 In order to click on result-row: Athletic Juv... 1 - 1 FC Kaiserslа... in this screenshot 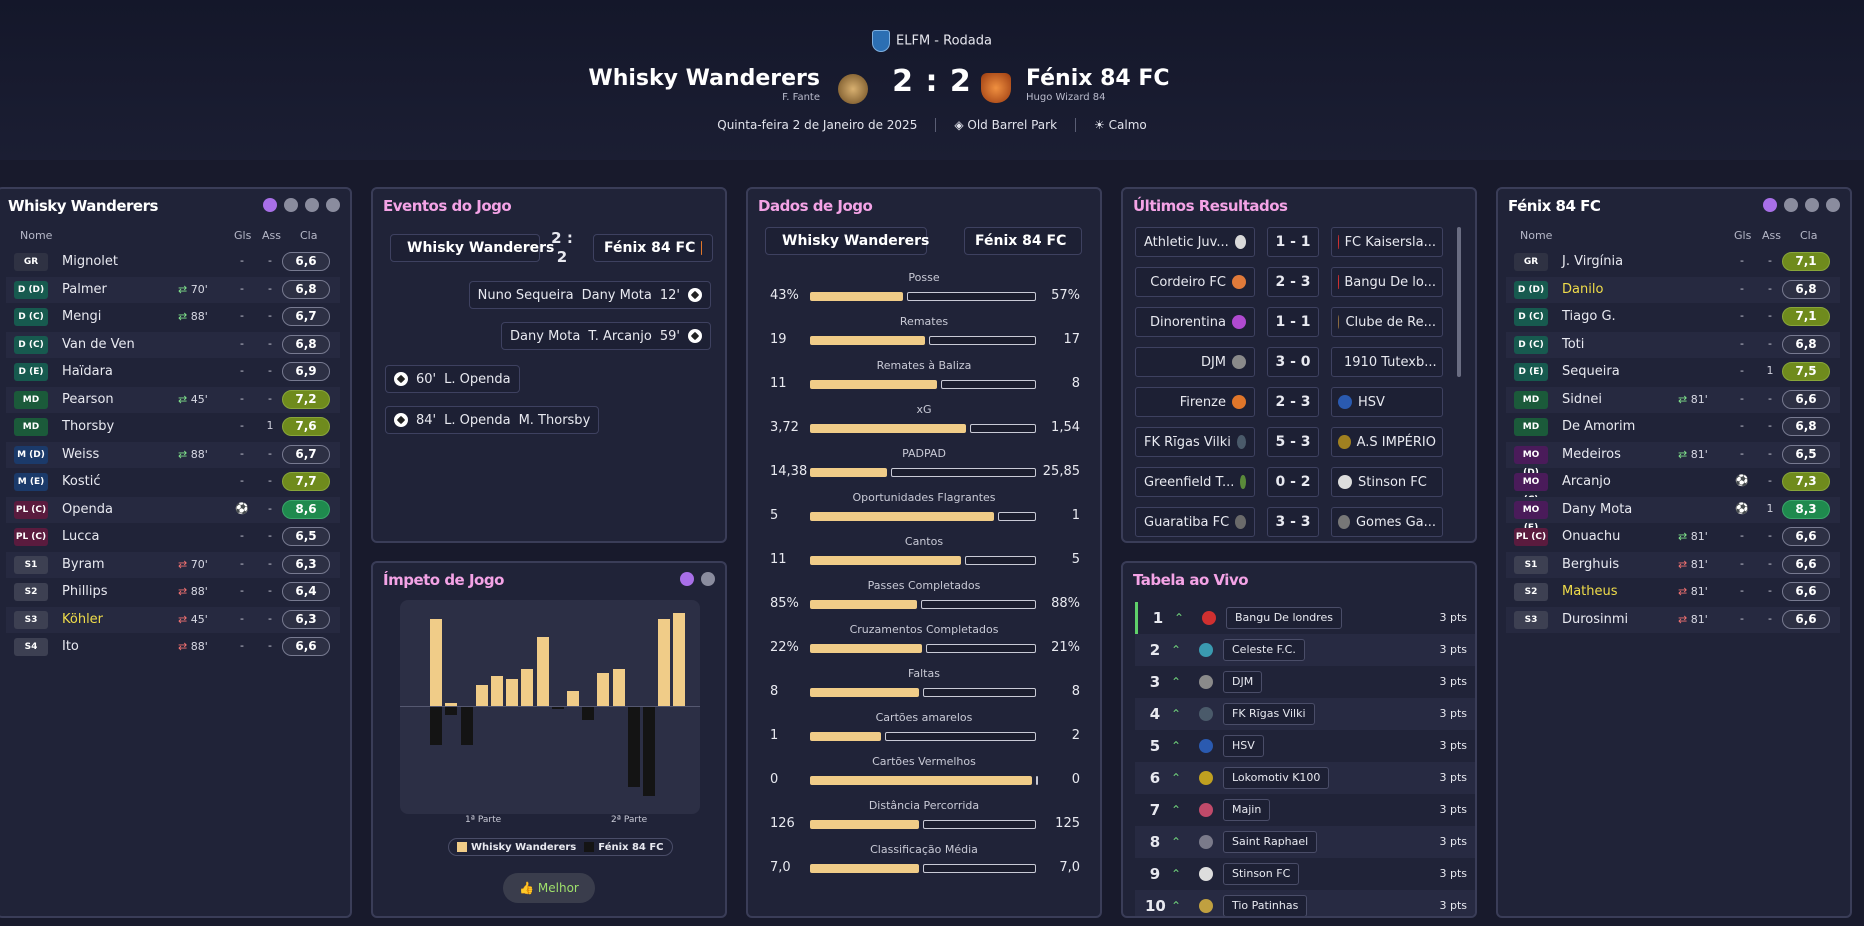, I will do `click(1289, 242)`.